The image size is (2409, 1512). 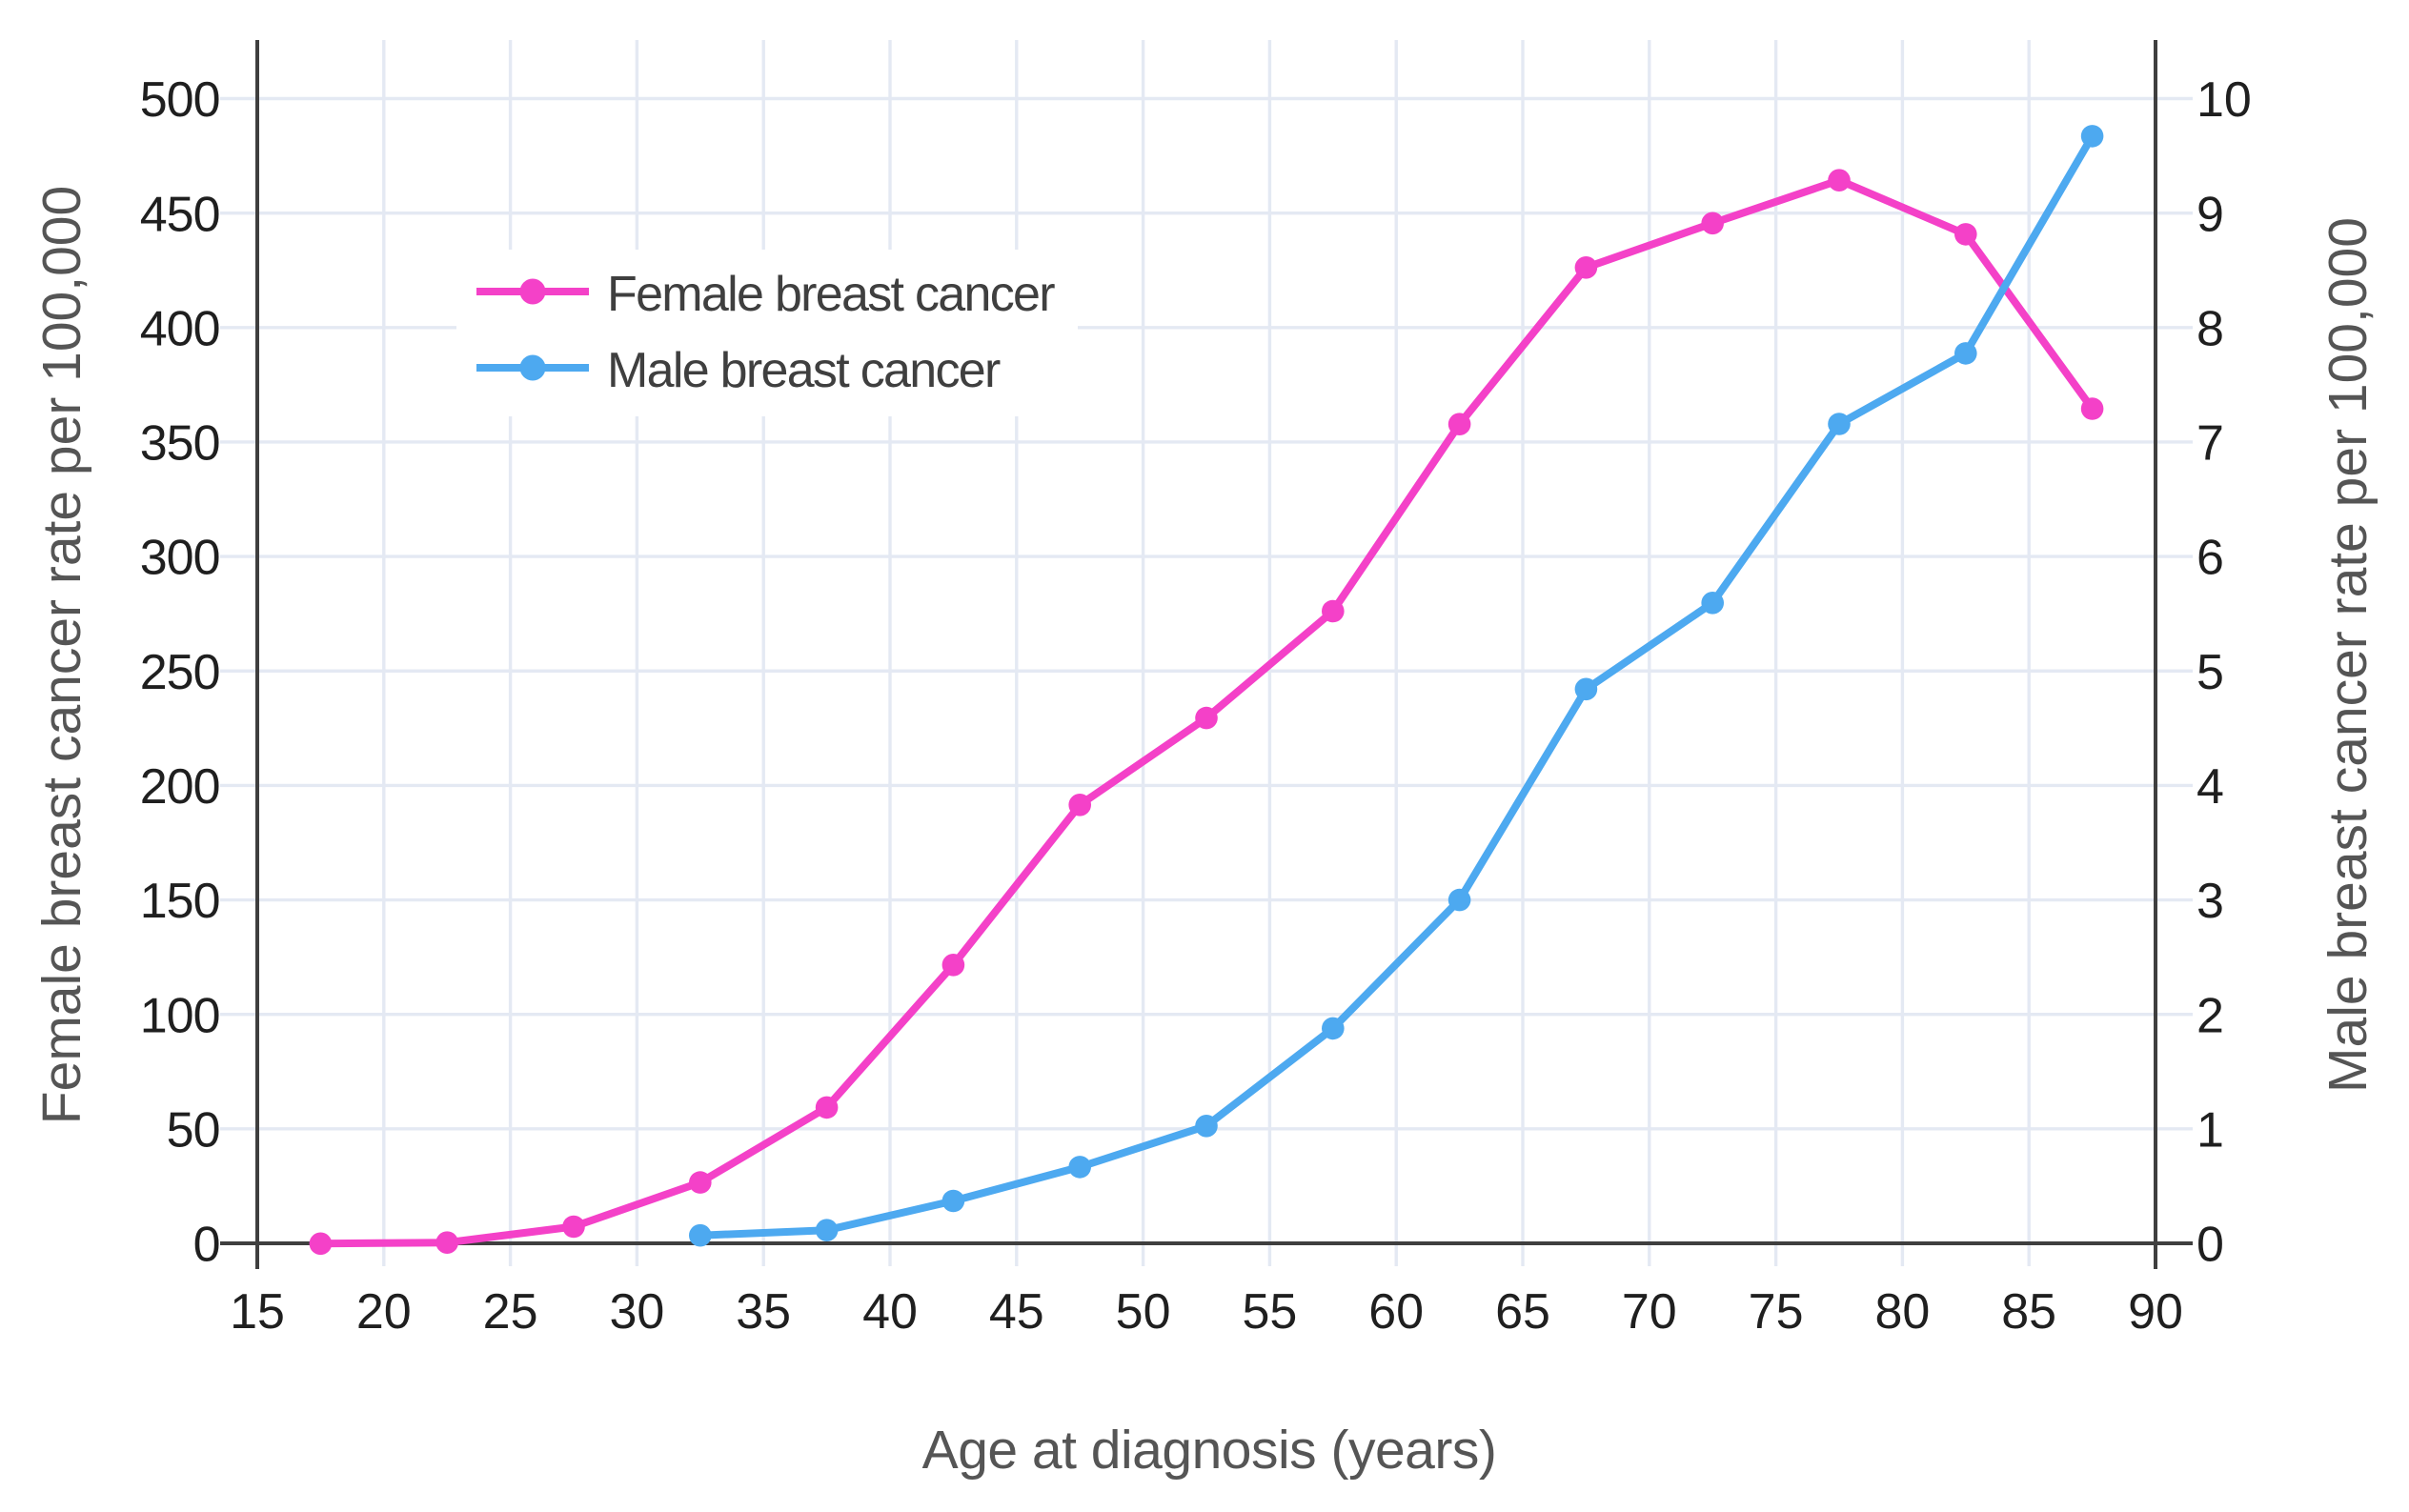 What do you see at coordinates (804, 370) in the screenshot?
I see `svg-text: Male breast cancer` at bounding box center [804, 370].